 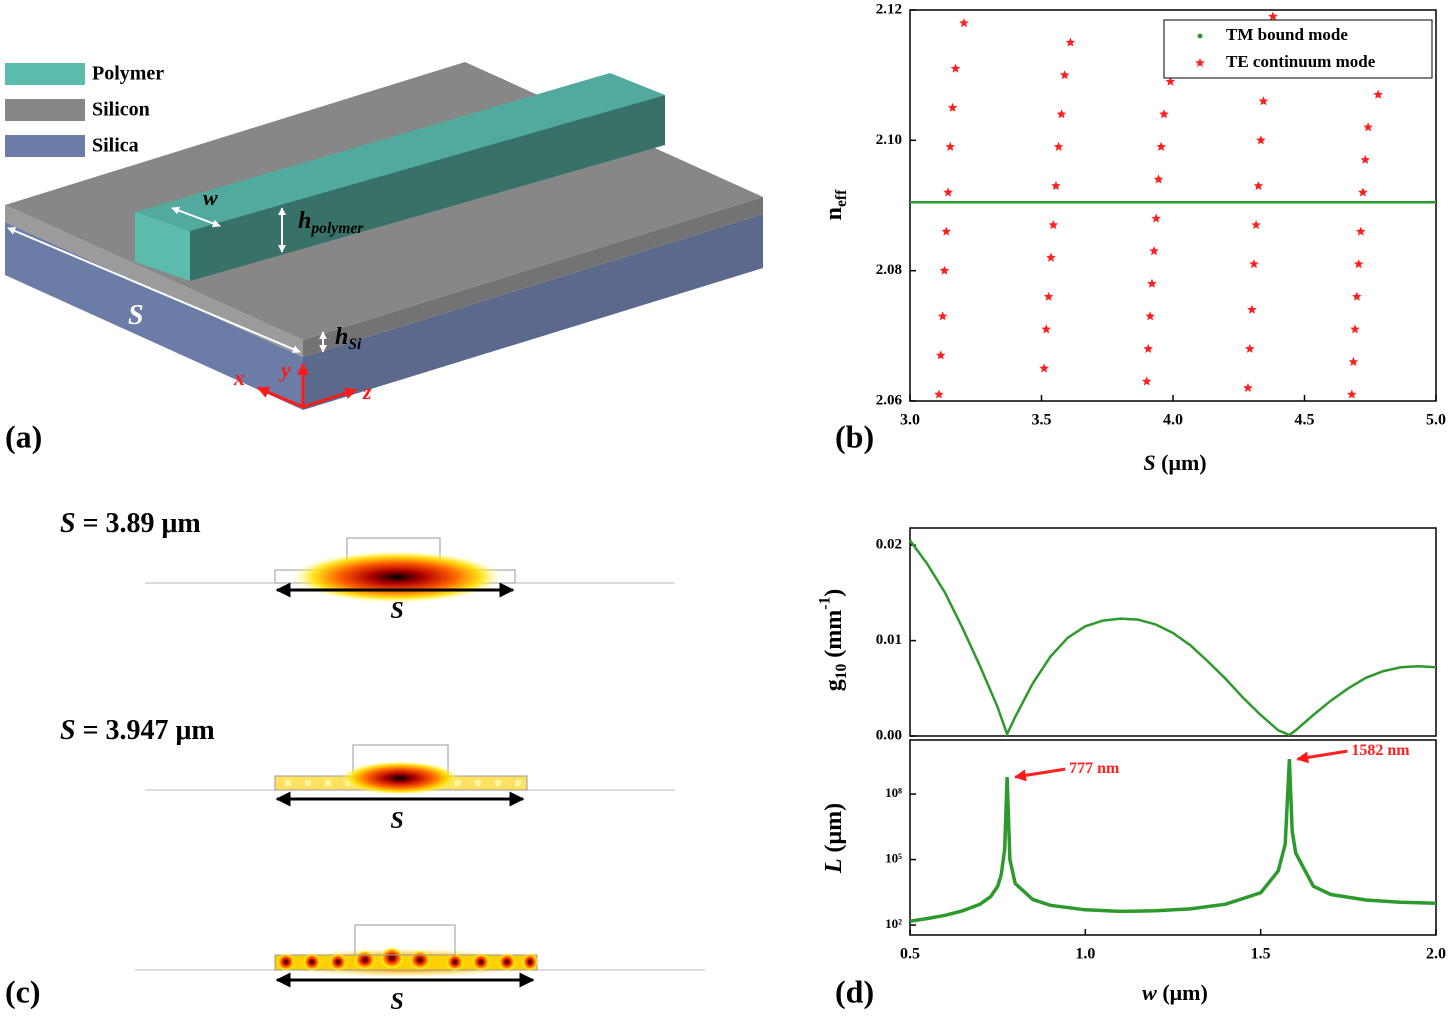 I want to click on x-axis-label: S (μm), so click(x=1174, y=462).